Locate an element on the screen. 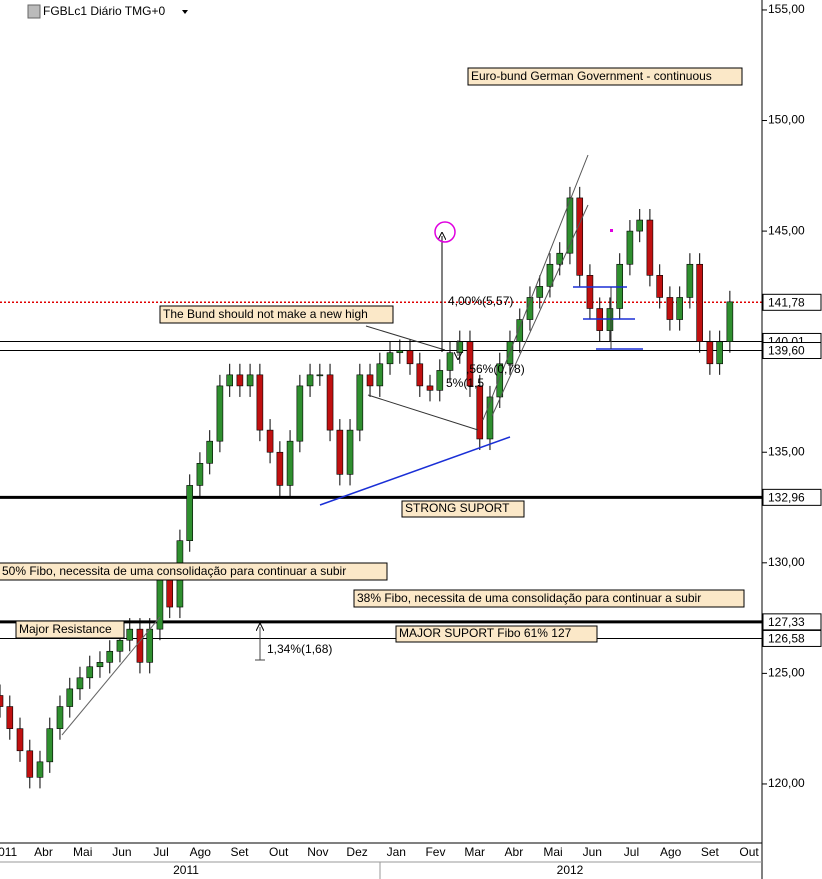 The width and height of the screenshot is (822, 879). year-label: 2012 is located at coordinates (570, 870).